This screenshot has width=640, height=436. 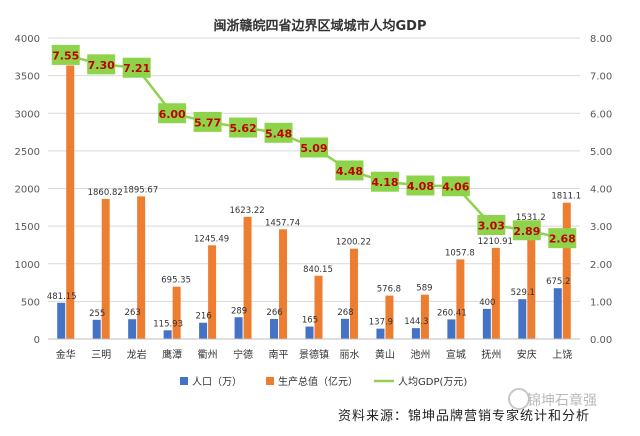 What do you see at coordinates (495, 242) in the screenshot?
I see `bar-label-gdp: 1210.91` at bounding box center [495, 242].